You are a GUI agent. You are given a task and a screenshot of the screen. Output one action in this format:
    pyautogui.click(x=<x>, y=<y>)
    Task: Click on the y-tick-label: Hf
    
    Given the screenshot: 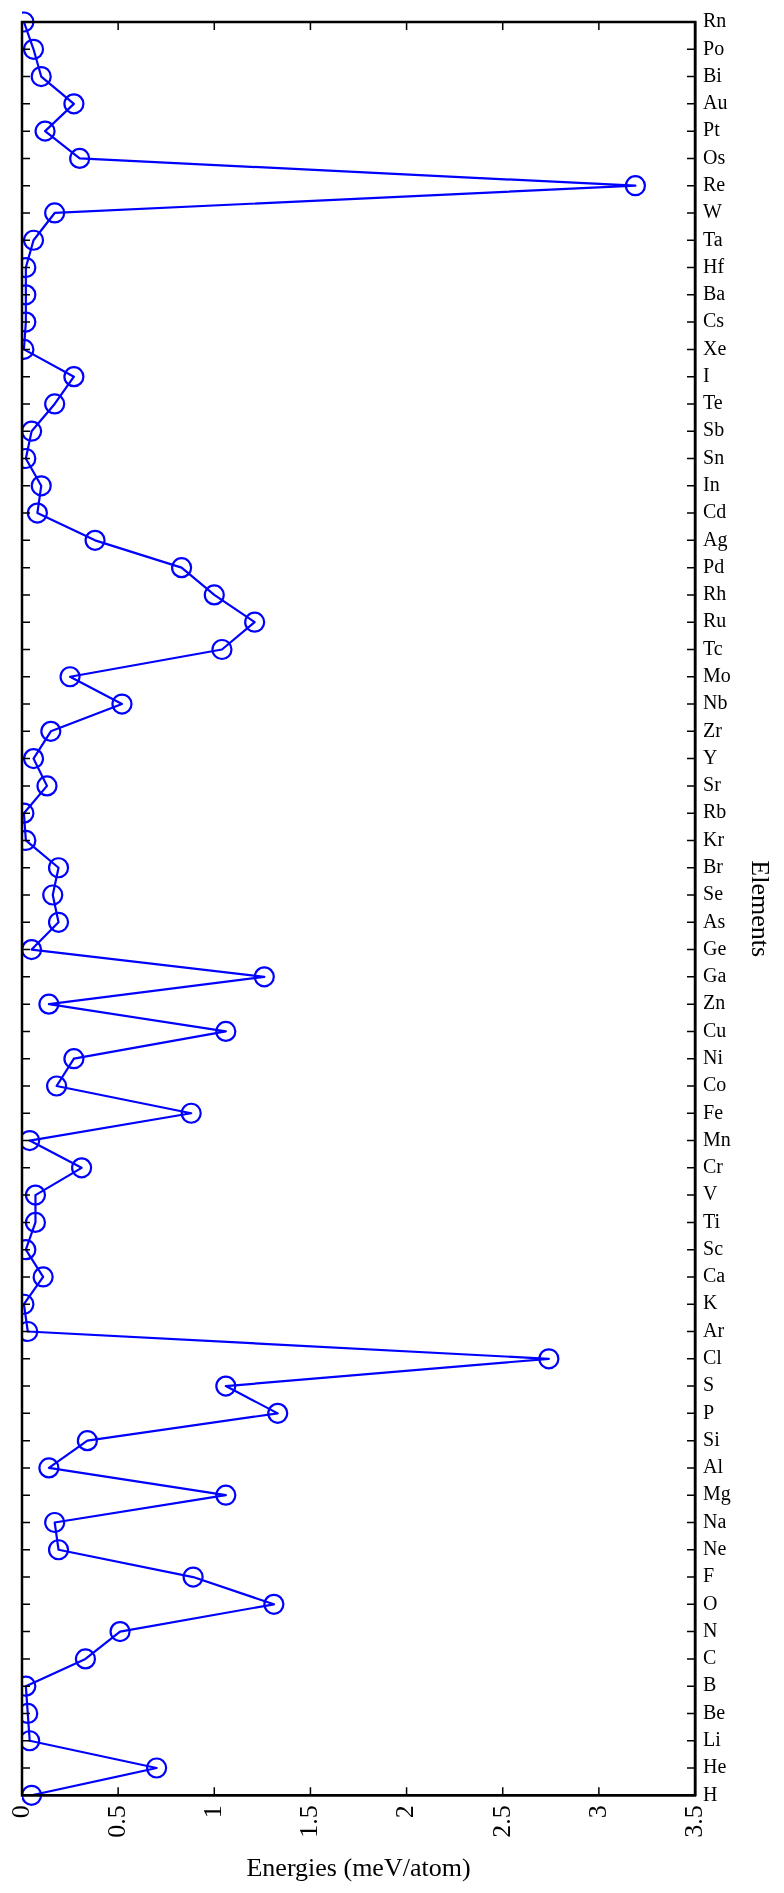 What is the action you would take?
    pyautogui.click(x=714, y=265)
    